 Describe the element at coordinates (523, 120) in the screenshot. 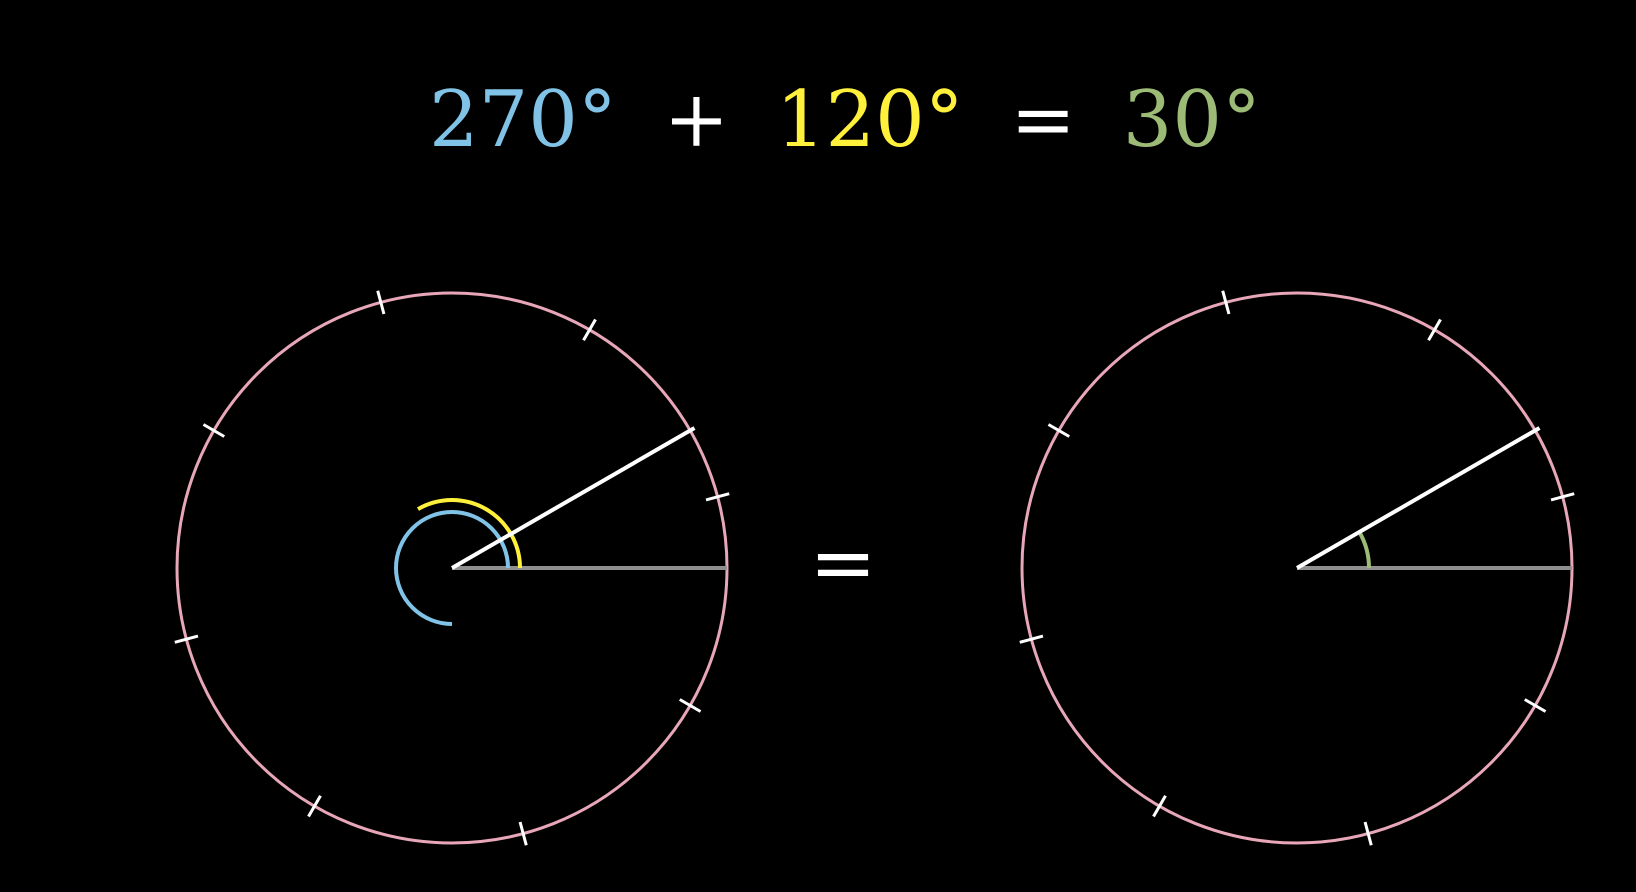

I see `equation-term-270: 270°` at that location.